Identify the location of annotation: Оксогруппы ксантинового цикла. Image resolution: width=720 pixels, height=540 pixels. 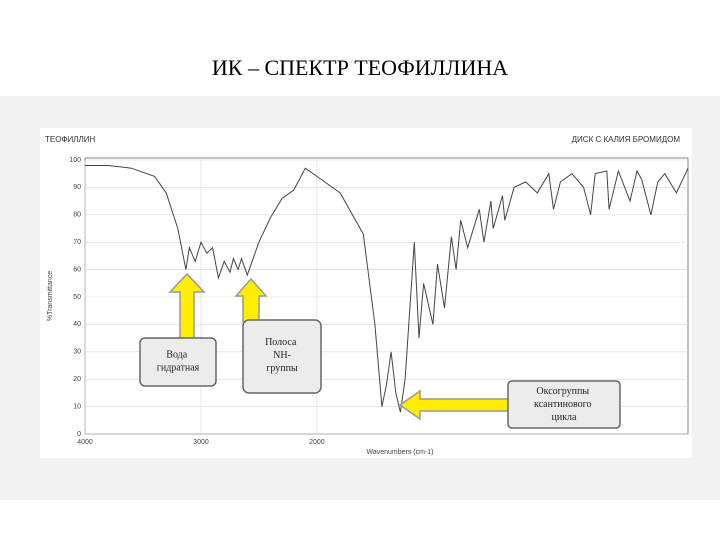
(564, 404).